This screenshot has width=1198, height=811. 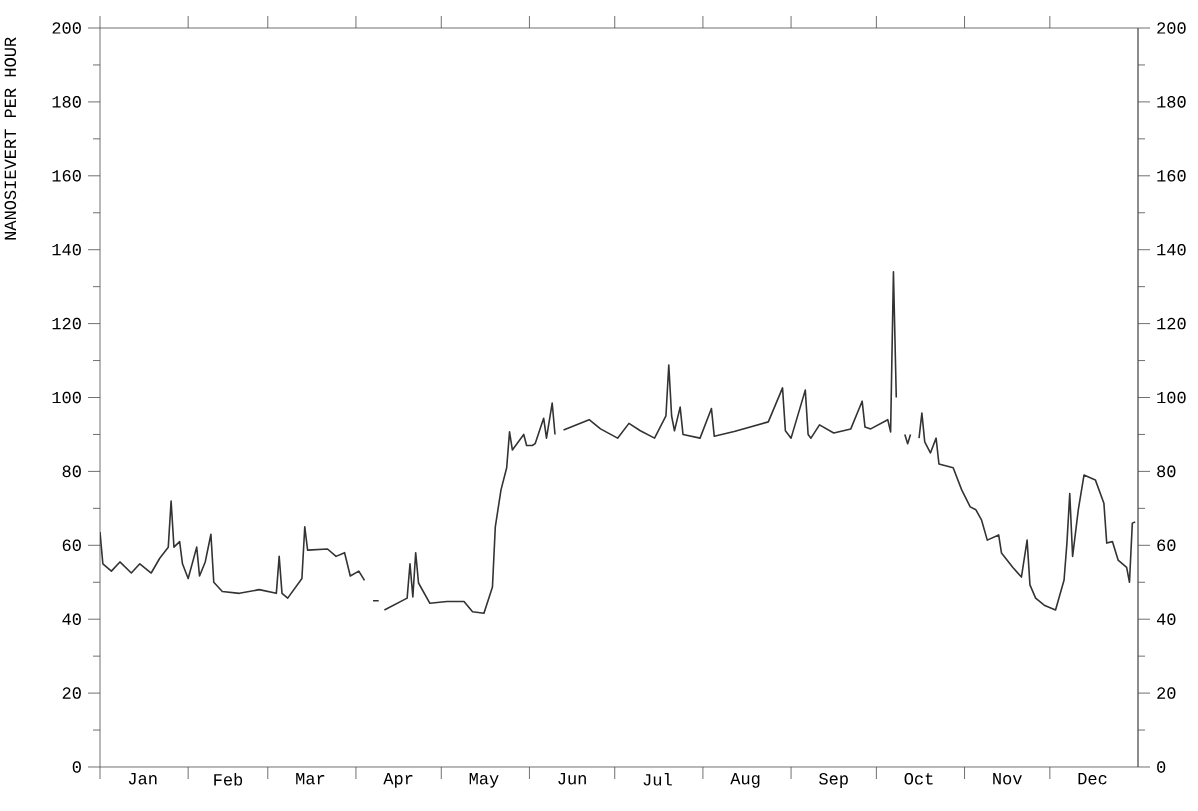 I want to click on y-tick-label: 200, so click(x=66, y=28).